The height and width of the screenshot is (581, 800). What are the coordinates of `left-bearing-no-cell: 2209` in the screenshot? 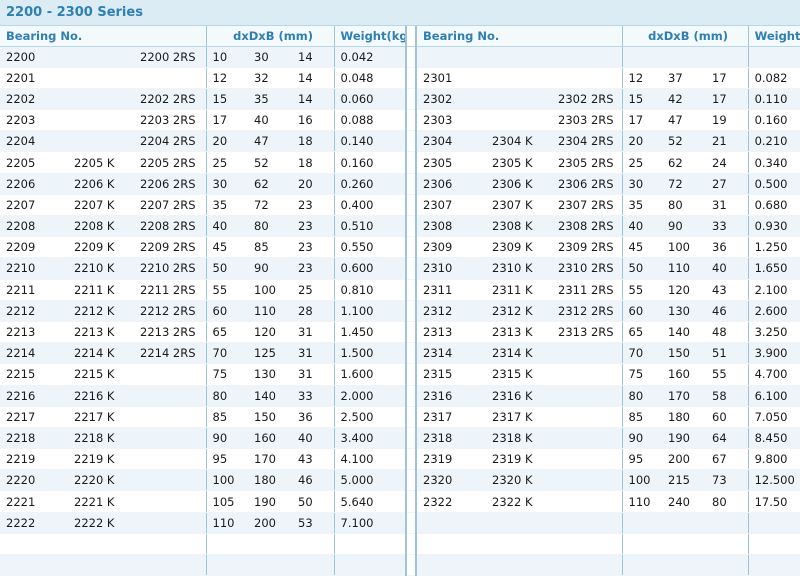 It's located at (34, 247).